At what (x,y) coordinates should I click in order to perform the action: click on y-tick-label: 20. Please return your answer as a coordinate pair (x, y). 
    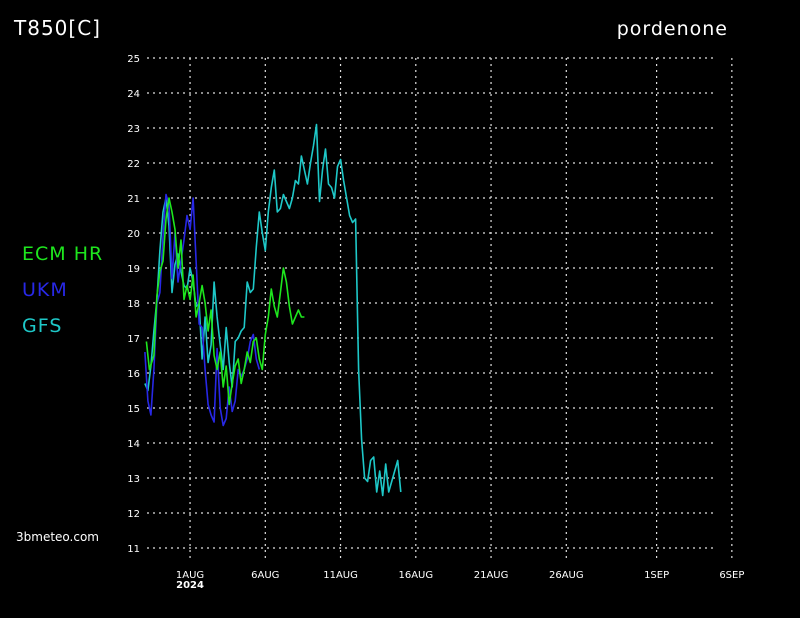
    Looking at the image, I should click on (133, 234).